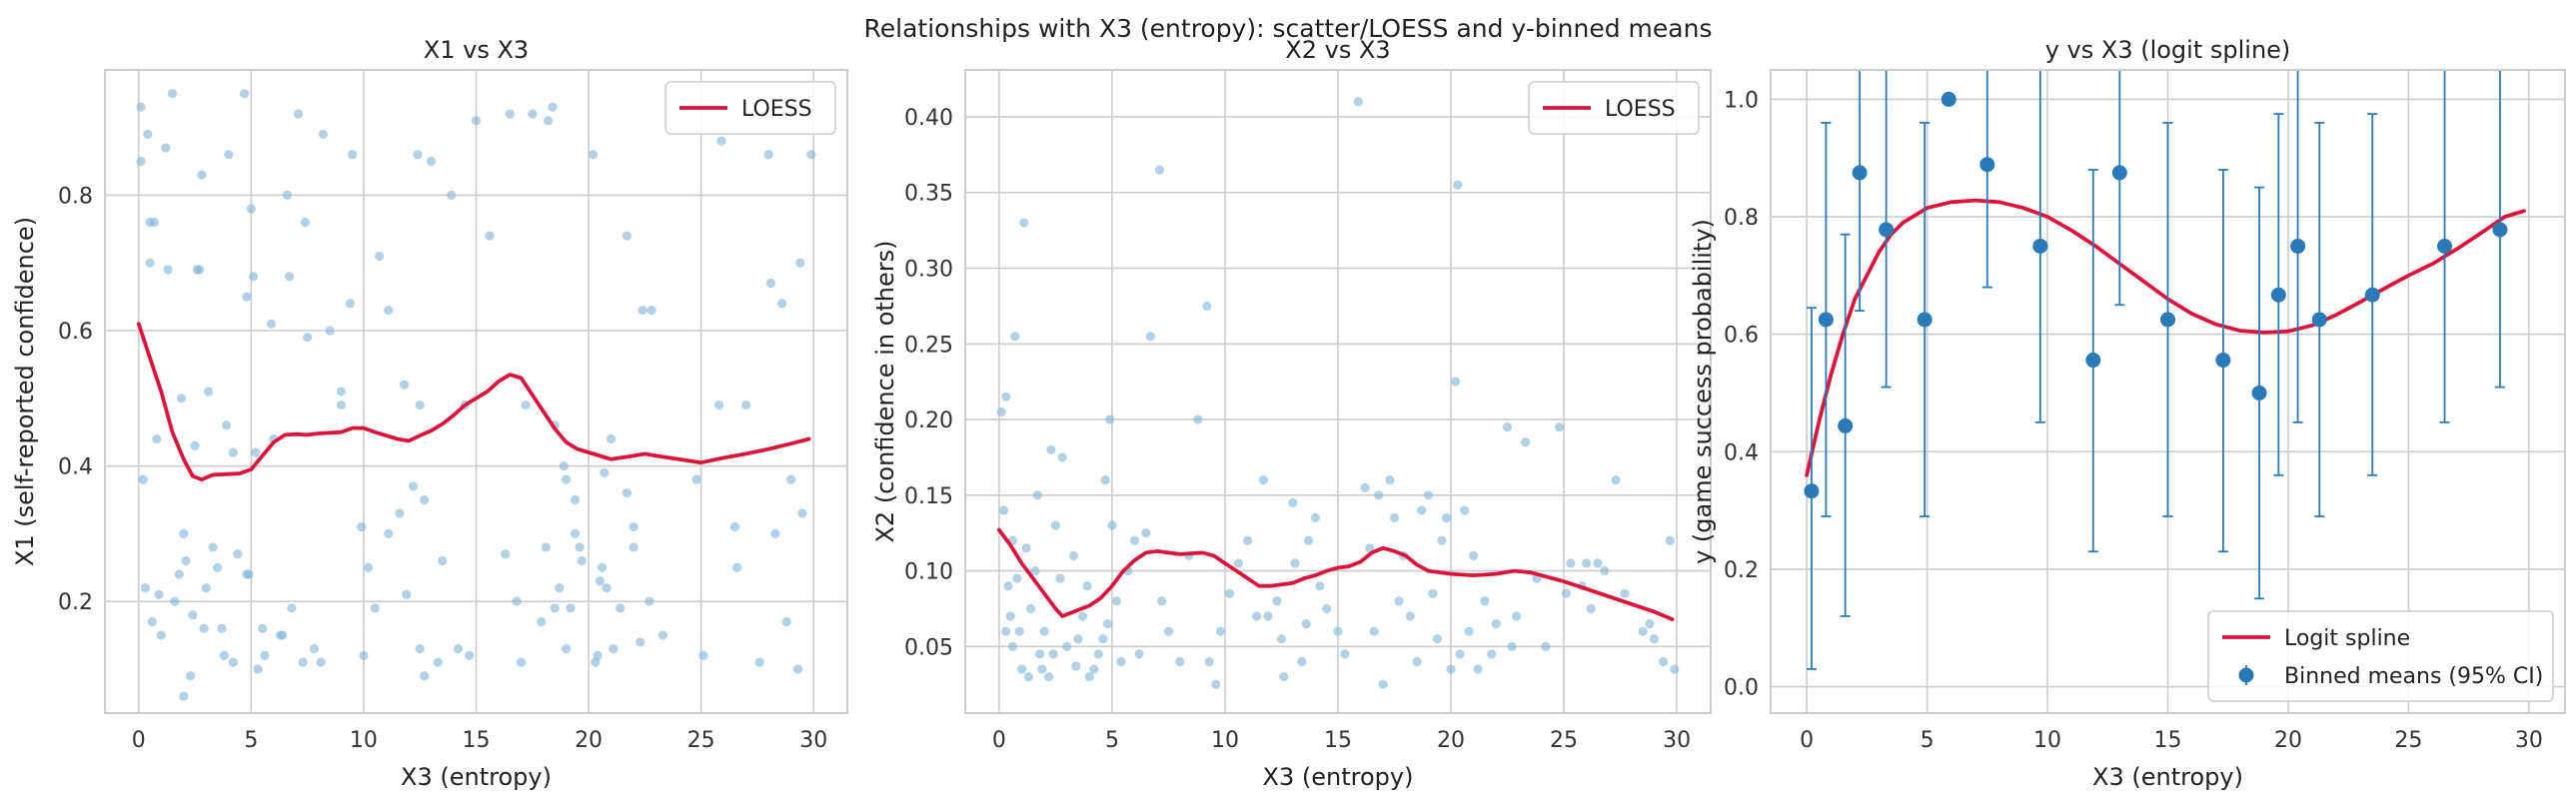 Image resolution: width=2576 pixels, height=807 pixels. Describe the element at coordinates (2047, 740) in the screenshot. I see `x-tick-label: 10` at that location.